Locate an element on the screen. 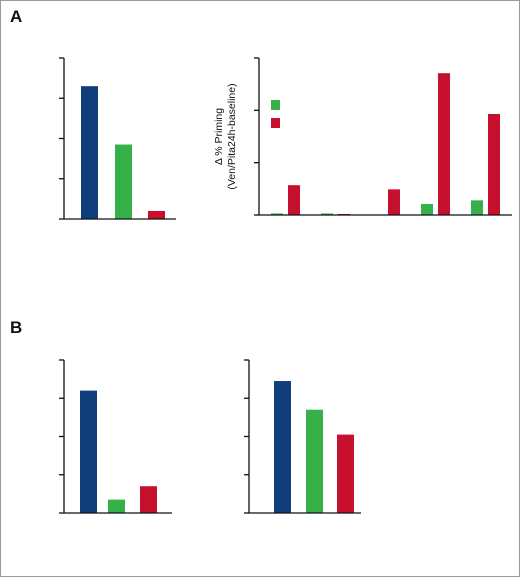 The width and height of the screenshot is (520, 577). chart-sample2-cll is located at coordinates (117, 138).